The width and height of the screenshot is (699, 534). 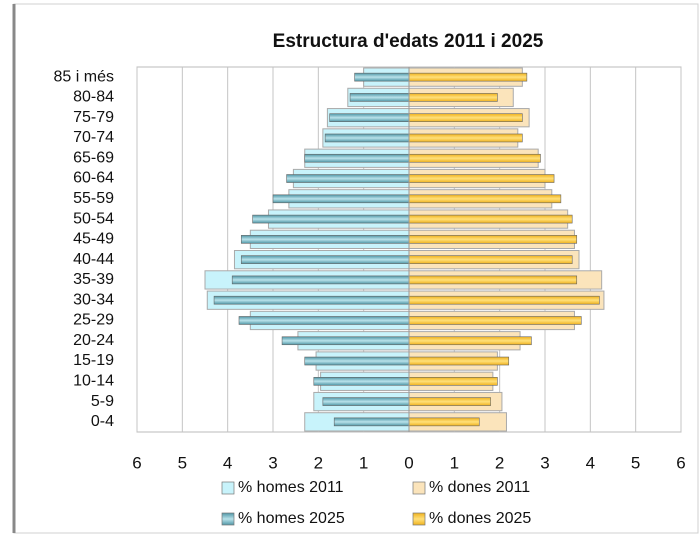 I want to click on y-tick-label: 5-9, so click(x=102, y=401).